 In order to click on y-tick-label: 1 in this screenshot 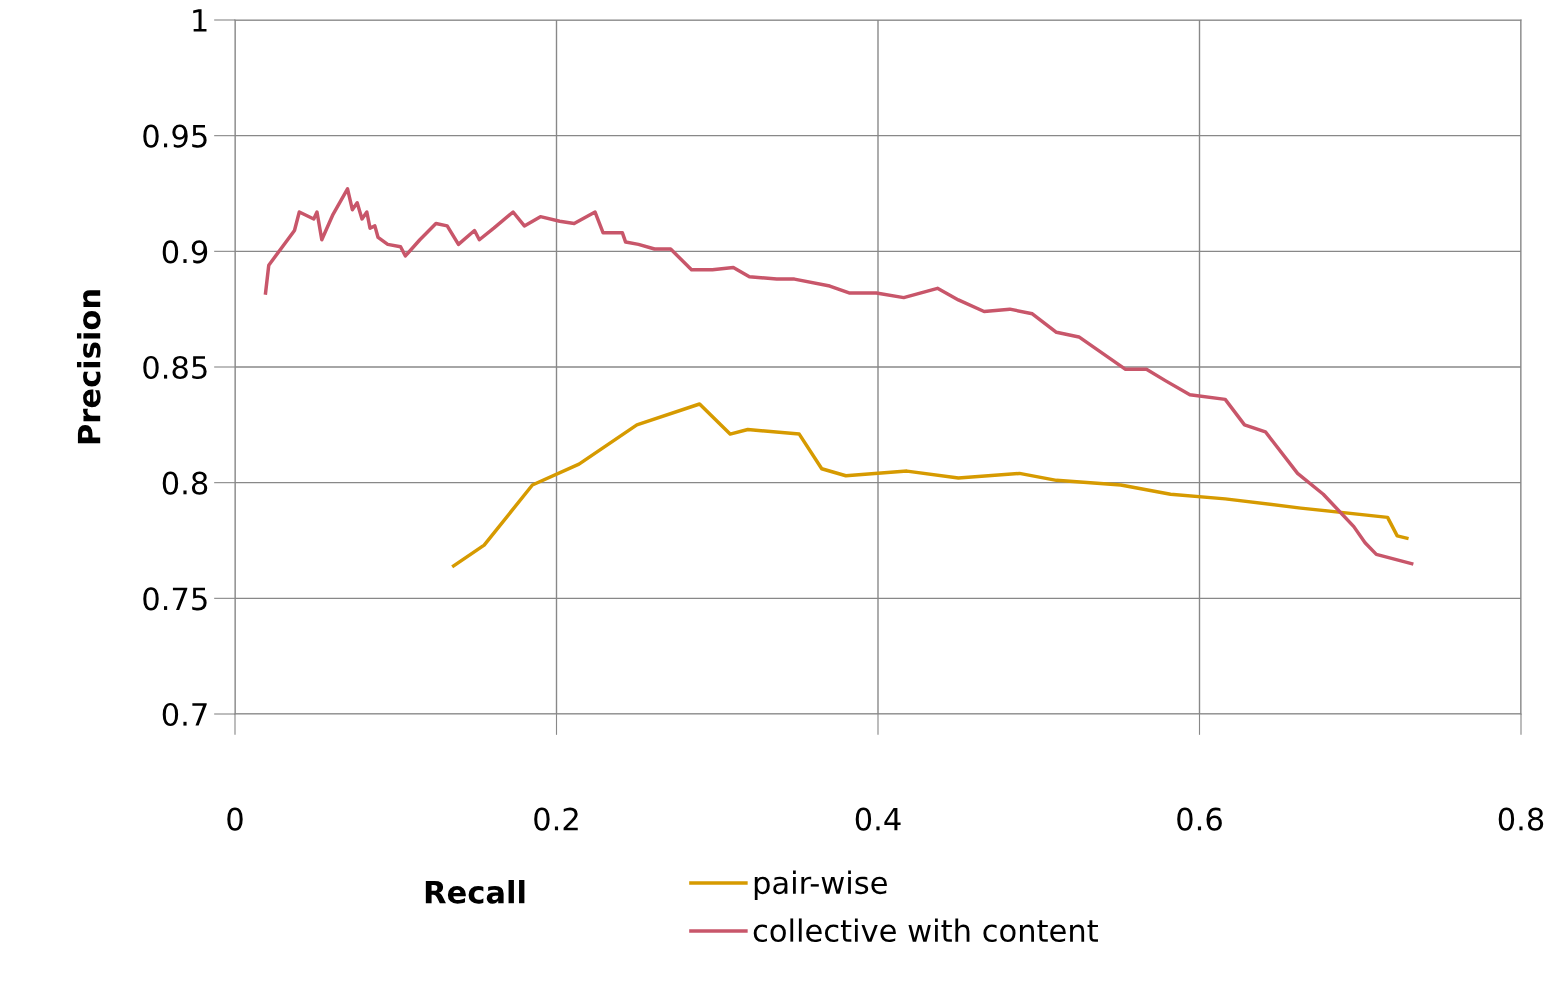, I will do `click(200, 20)`.